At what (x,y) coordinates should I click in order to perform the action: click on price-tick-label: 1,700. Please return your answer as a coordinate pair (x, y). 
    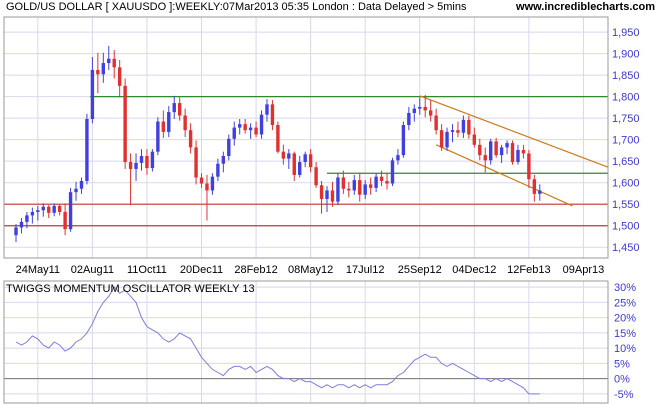
    Looking at the image, I should click on (626, 141).